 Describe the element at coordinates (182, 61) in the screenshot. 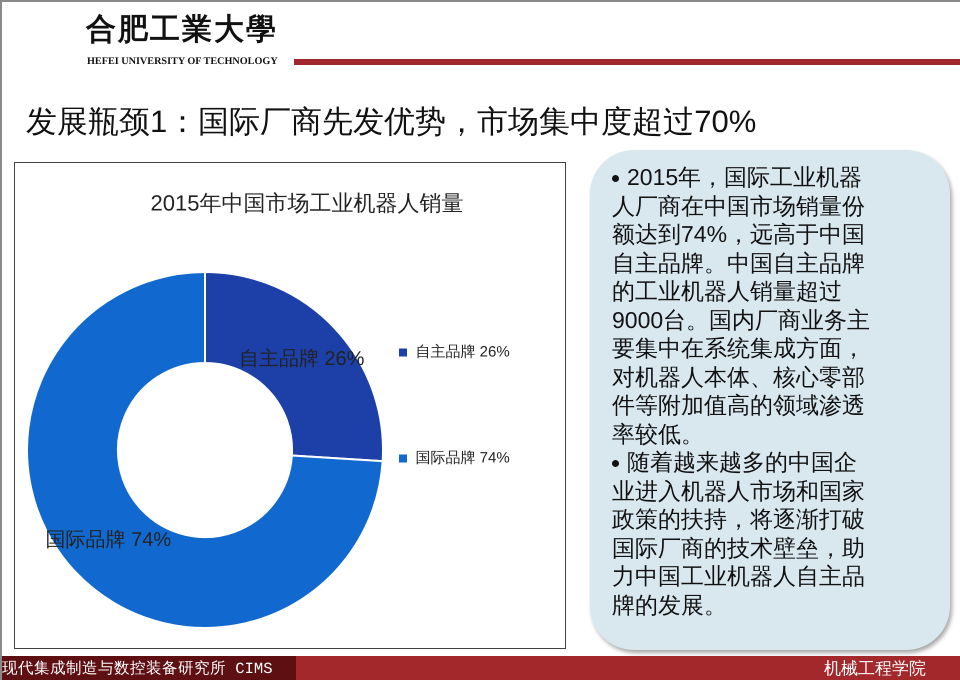

I see `text: HEFEI UNIVERSITY OF TECHNOLOGY` at that location.